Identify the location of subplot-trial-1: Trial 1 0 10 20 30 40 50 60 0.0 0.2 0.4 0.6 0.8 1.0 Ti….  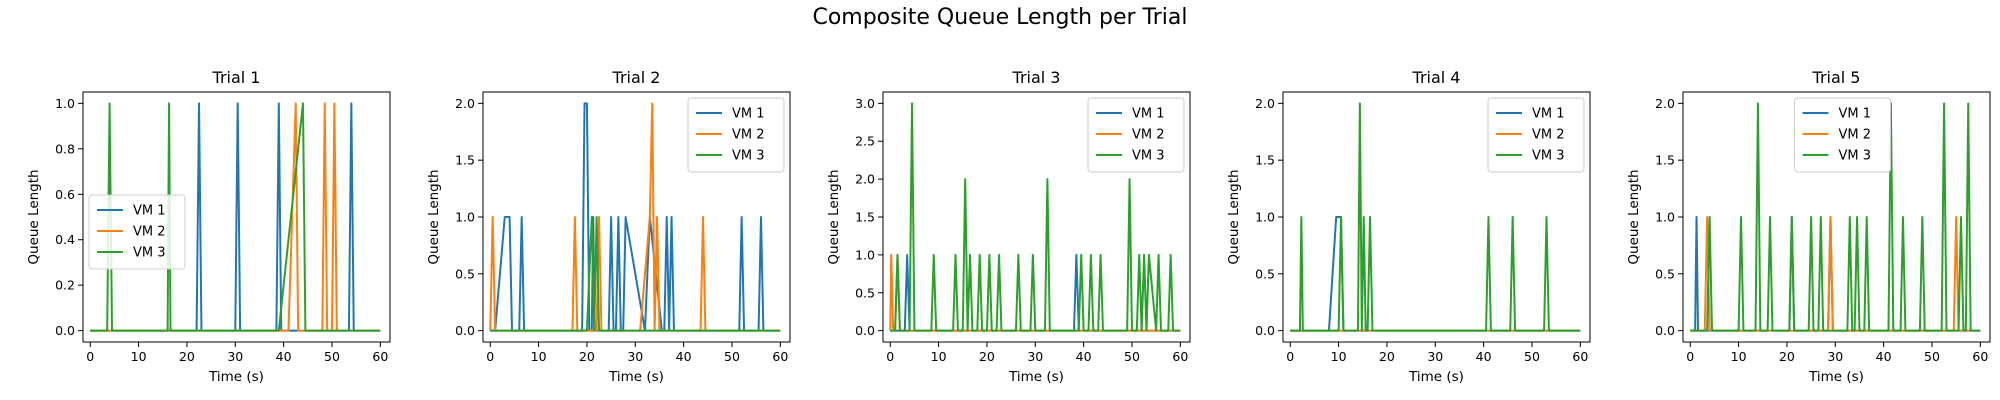
(208, 226).